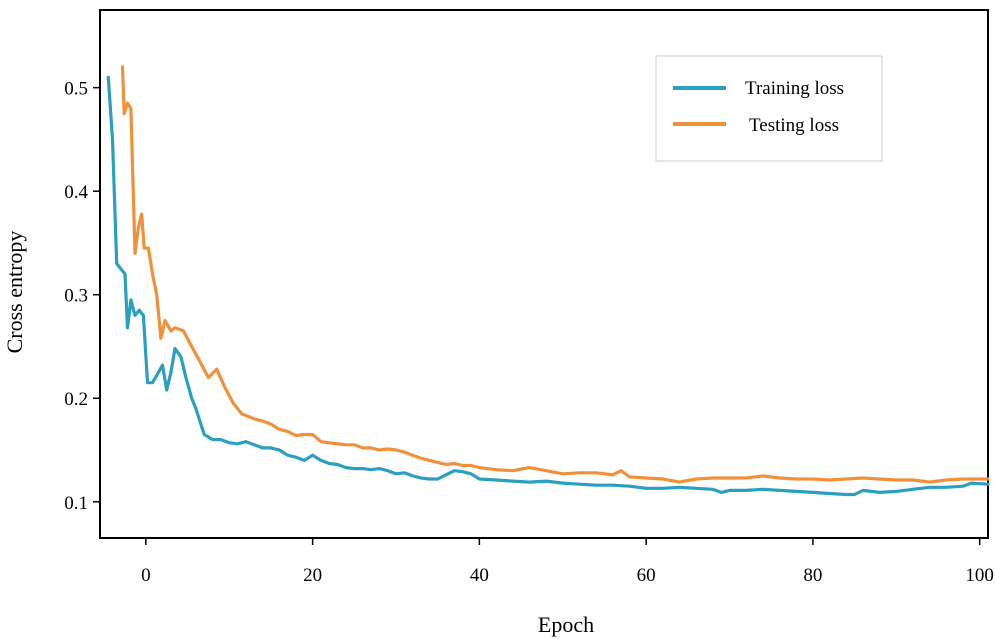 The image size is (995, 643). What do you see at coordinates (312, 575) in the screenshot?
I see `x-tick-label: 20` at bounding box center [312, 575].